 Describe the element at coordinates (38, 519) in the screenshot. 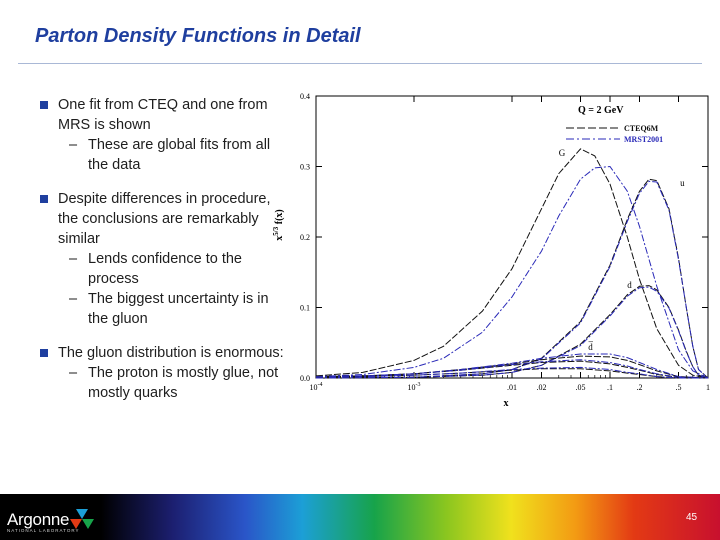

I see `logo-wordmark: Argonne` at that location.